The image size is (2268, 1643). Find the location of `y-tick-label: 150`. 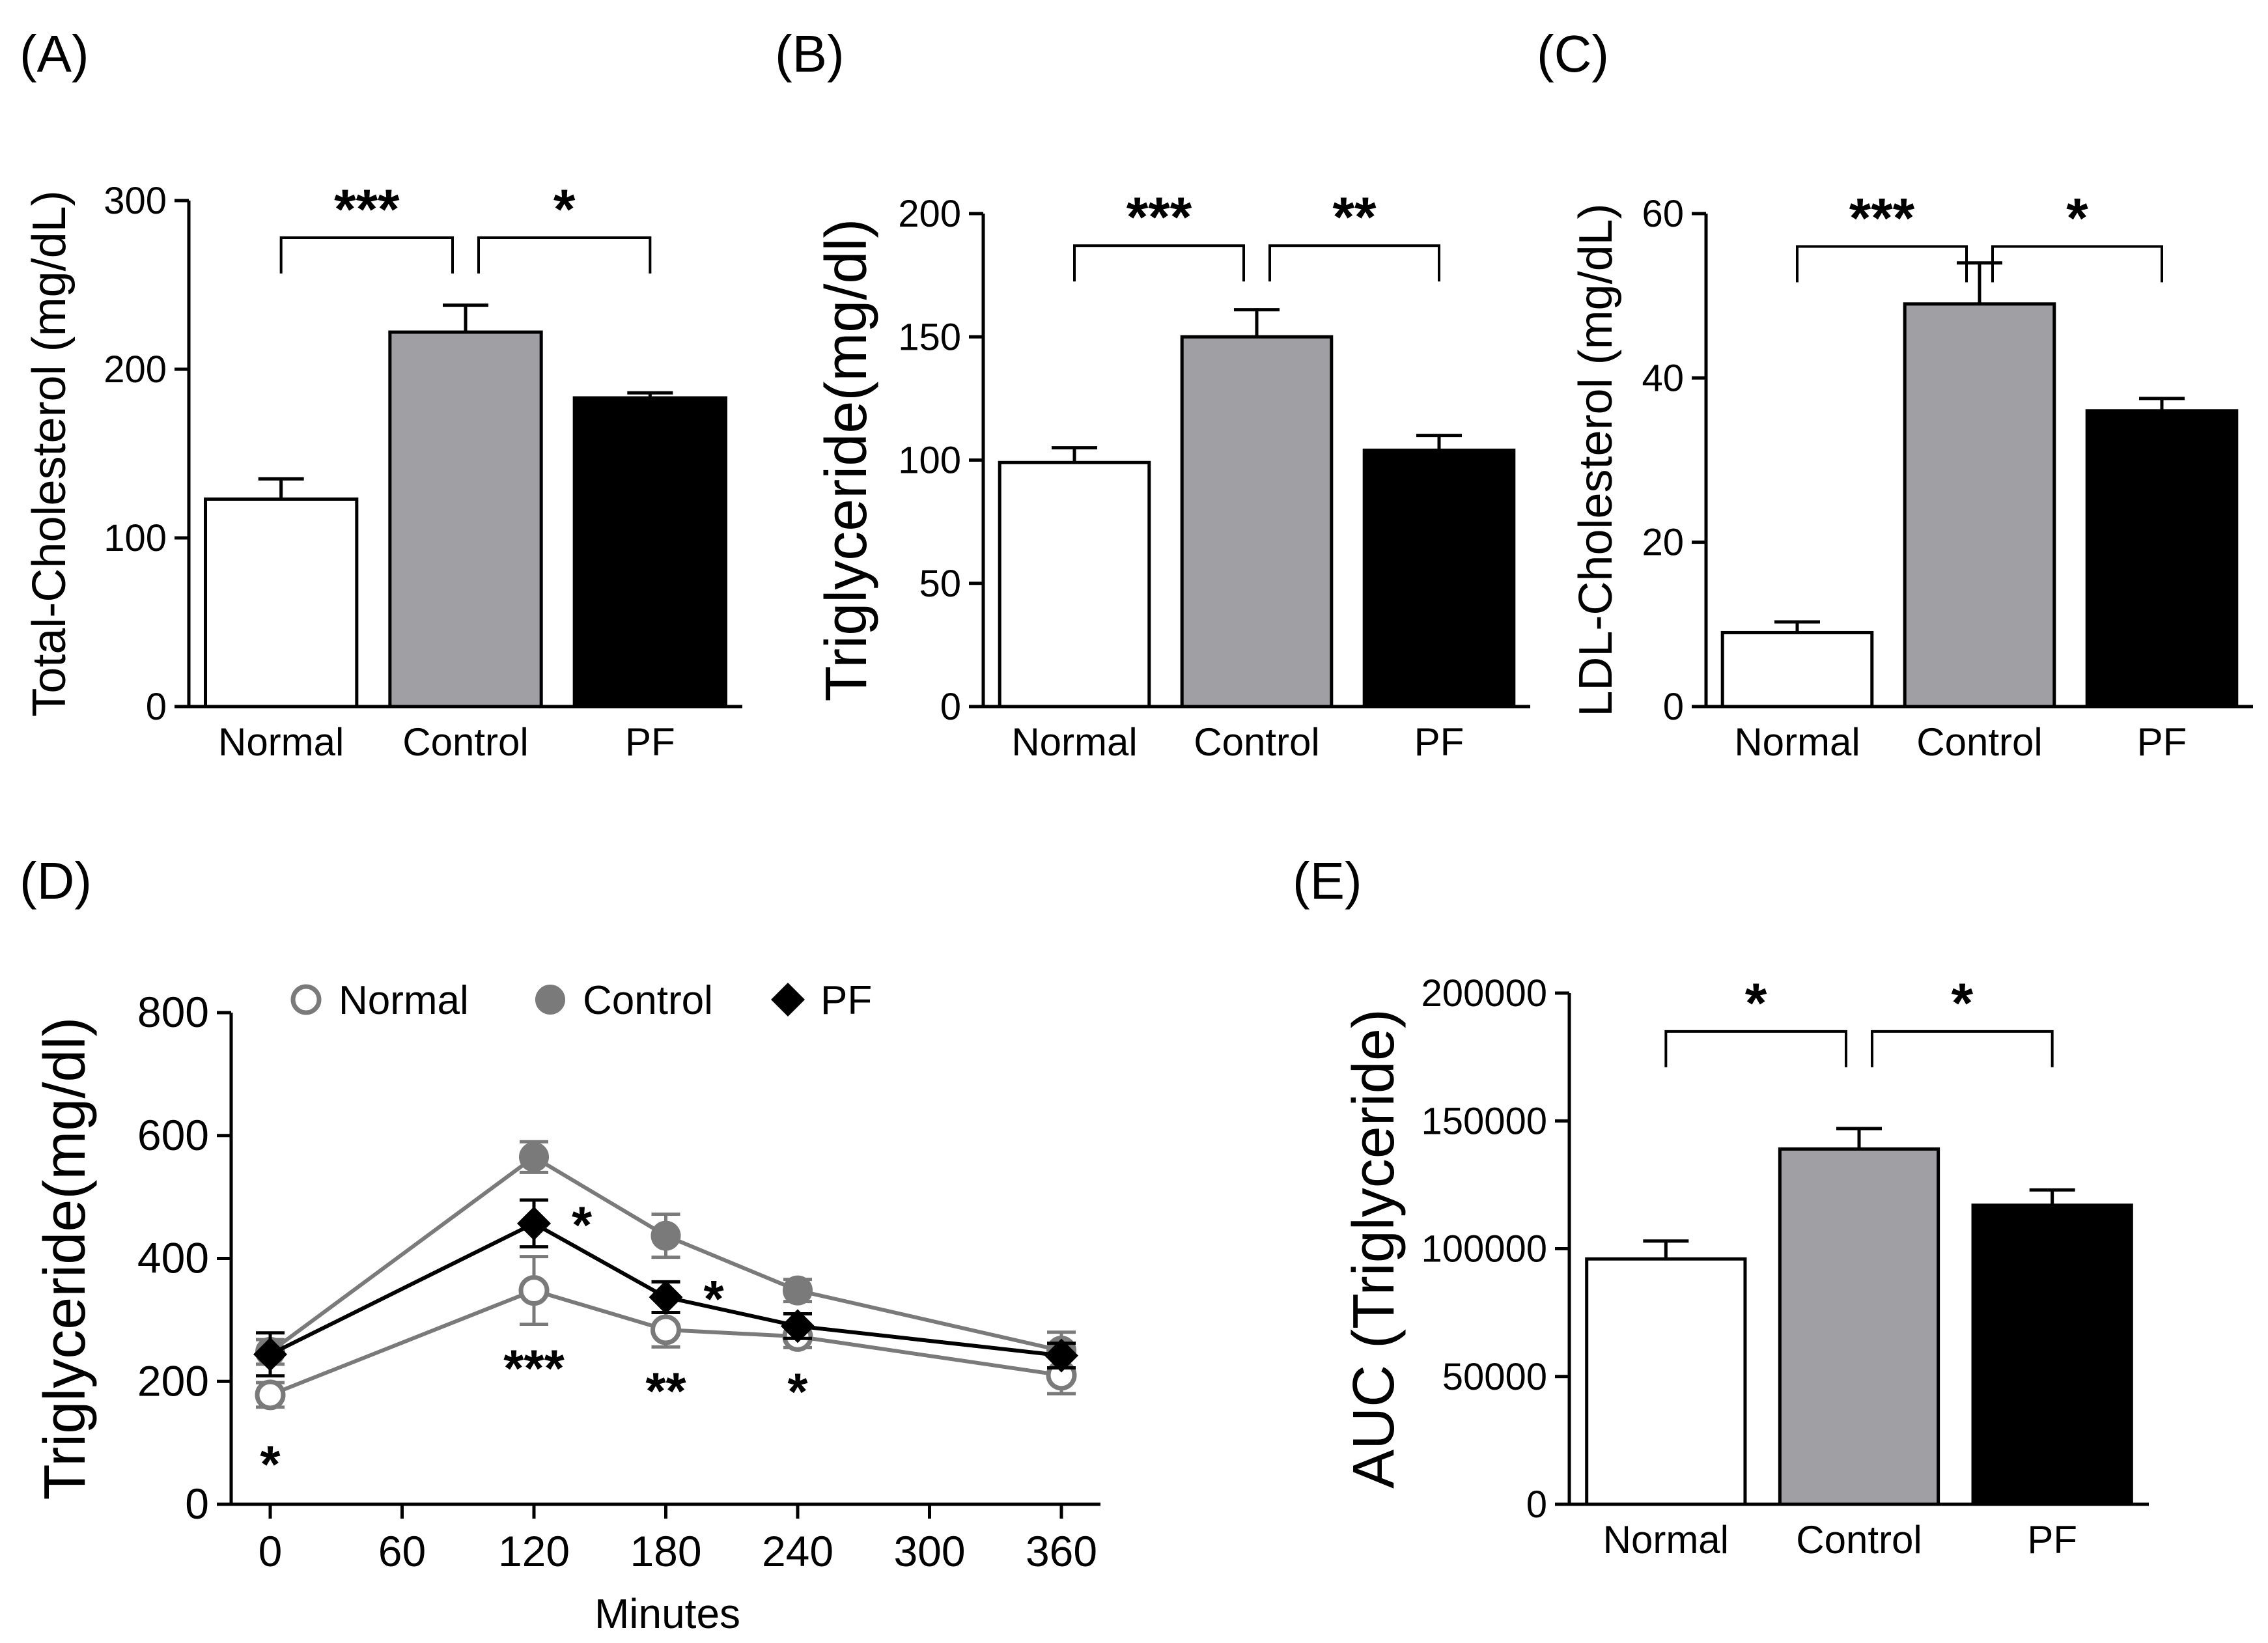

y-tick-label: 150 is located at coordinates (930, 337).